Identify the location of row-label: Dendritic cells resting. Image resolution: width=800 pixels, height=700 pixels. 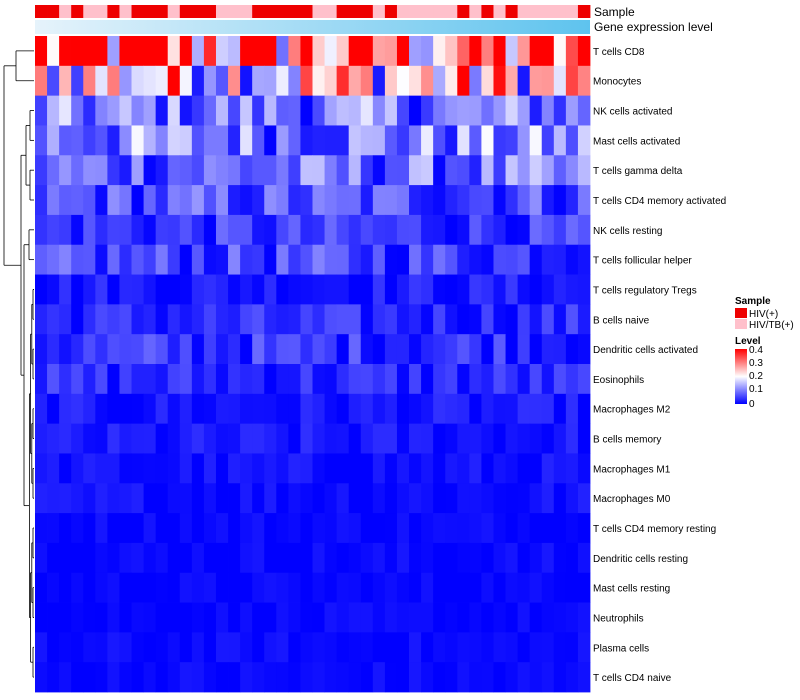
(640, 559).